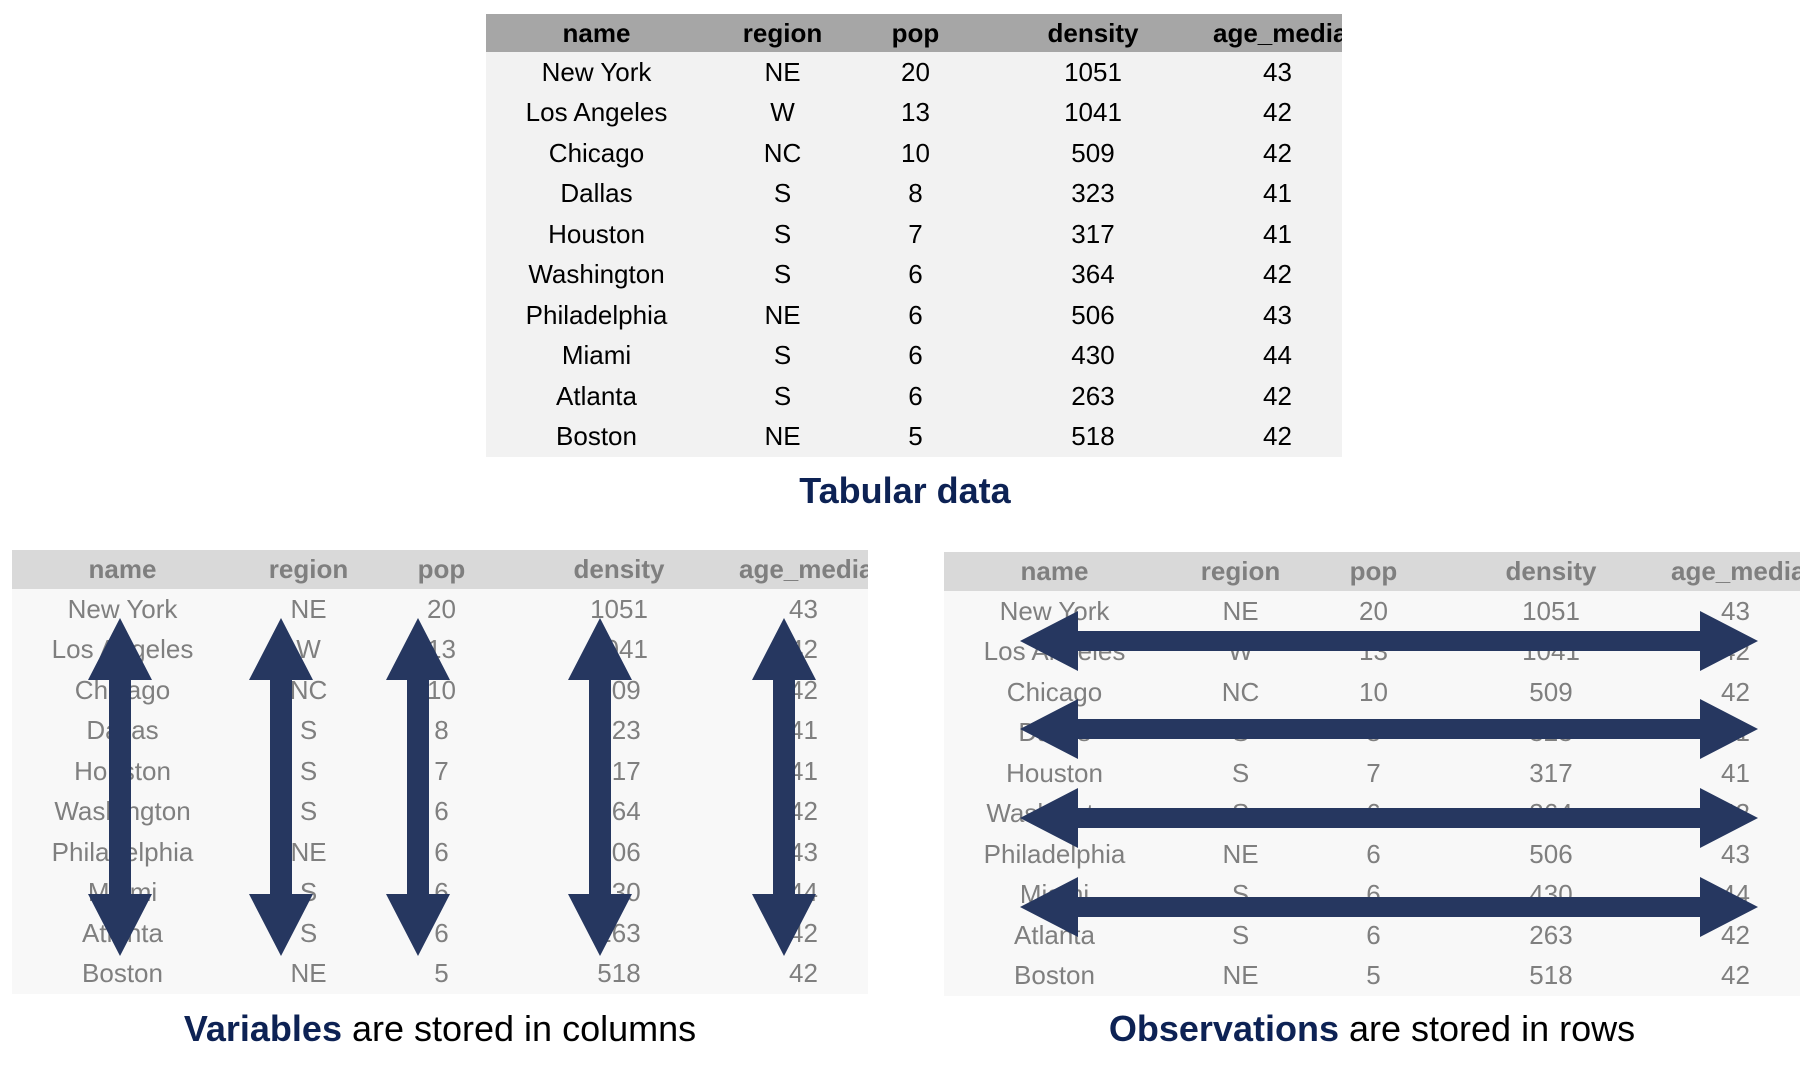 This screenshot has height=1068, width=1810. I want to click on cell-name: New York, so click(596, 71).